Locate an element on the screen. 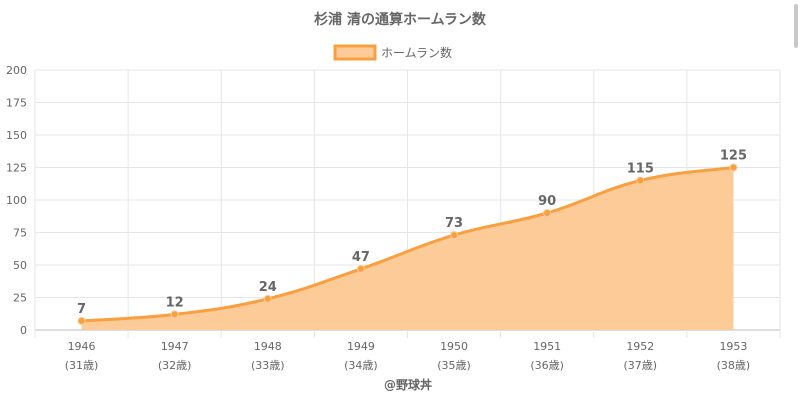 This screenshot has height=400, width=800. x-tick-sublabel: (32歳) is located at coordinates (175, 365).